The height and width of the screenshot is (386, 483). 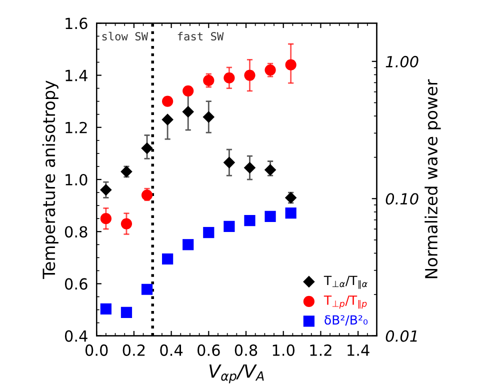 What do you see at coordinates (50, 179) in the screenshot?
I see `y-axis-title: Temperature anisotropy` at bounding box center [50, 179].